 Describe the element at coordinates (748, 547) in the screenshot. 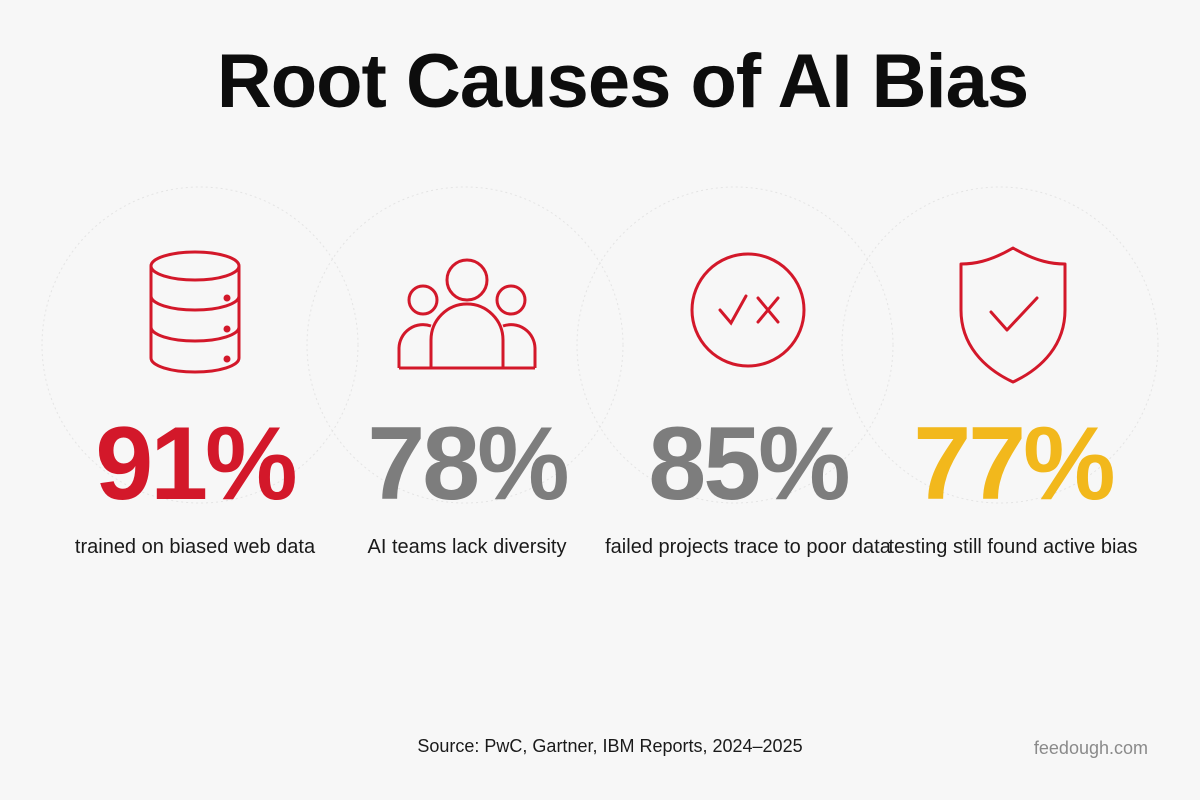

I see `stat-label: failed projects trace to poor data` at that location.